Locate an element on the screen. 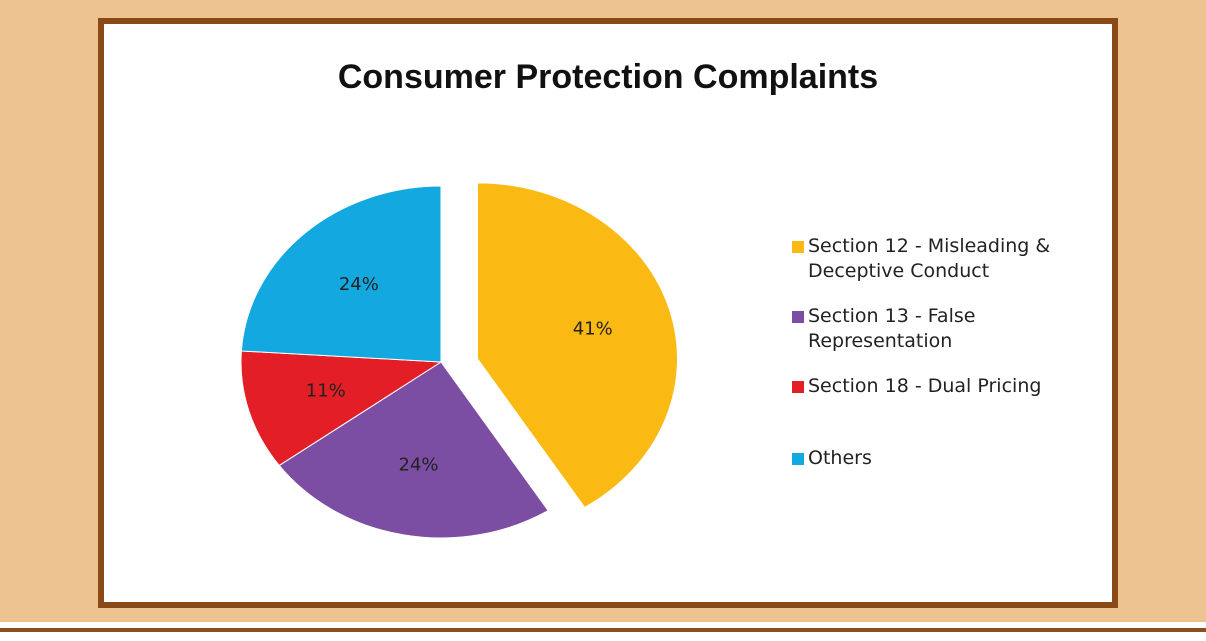  legend-item: Others is located at coordinates (832, 458).